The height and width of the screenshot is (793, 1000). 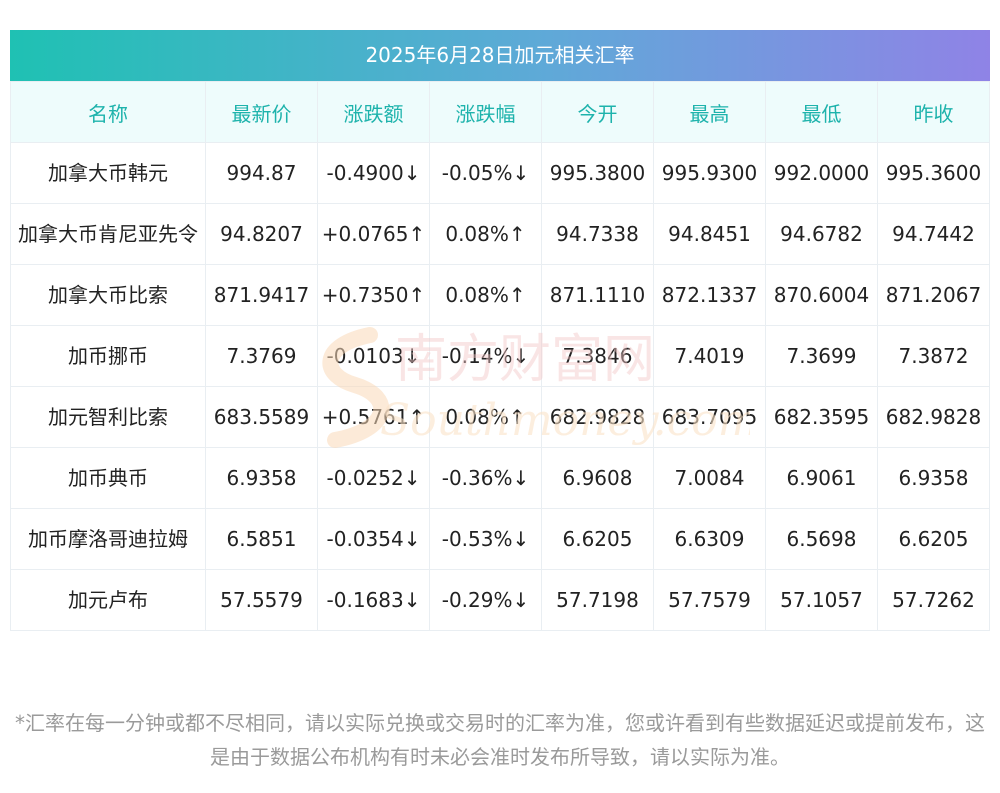 I want to click on cell-pct: -0.36%↓, so click(x=485, y=478).